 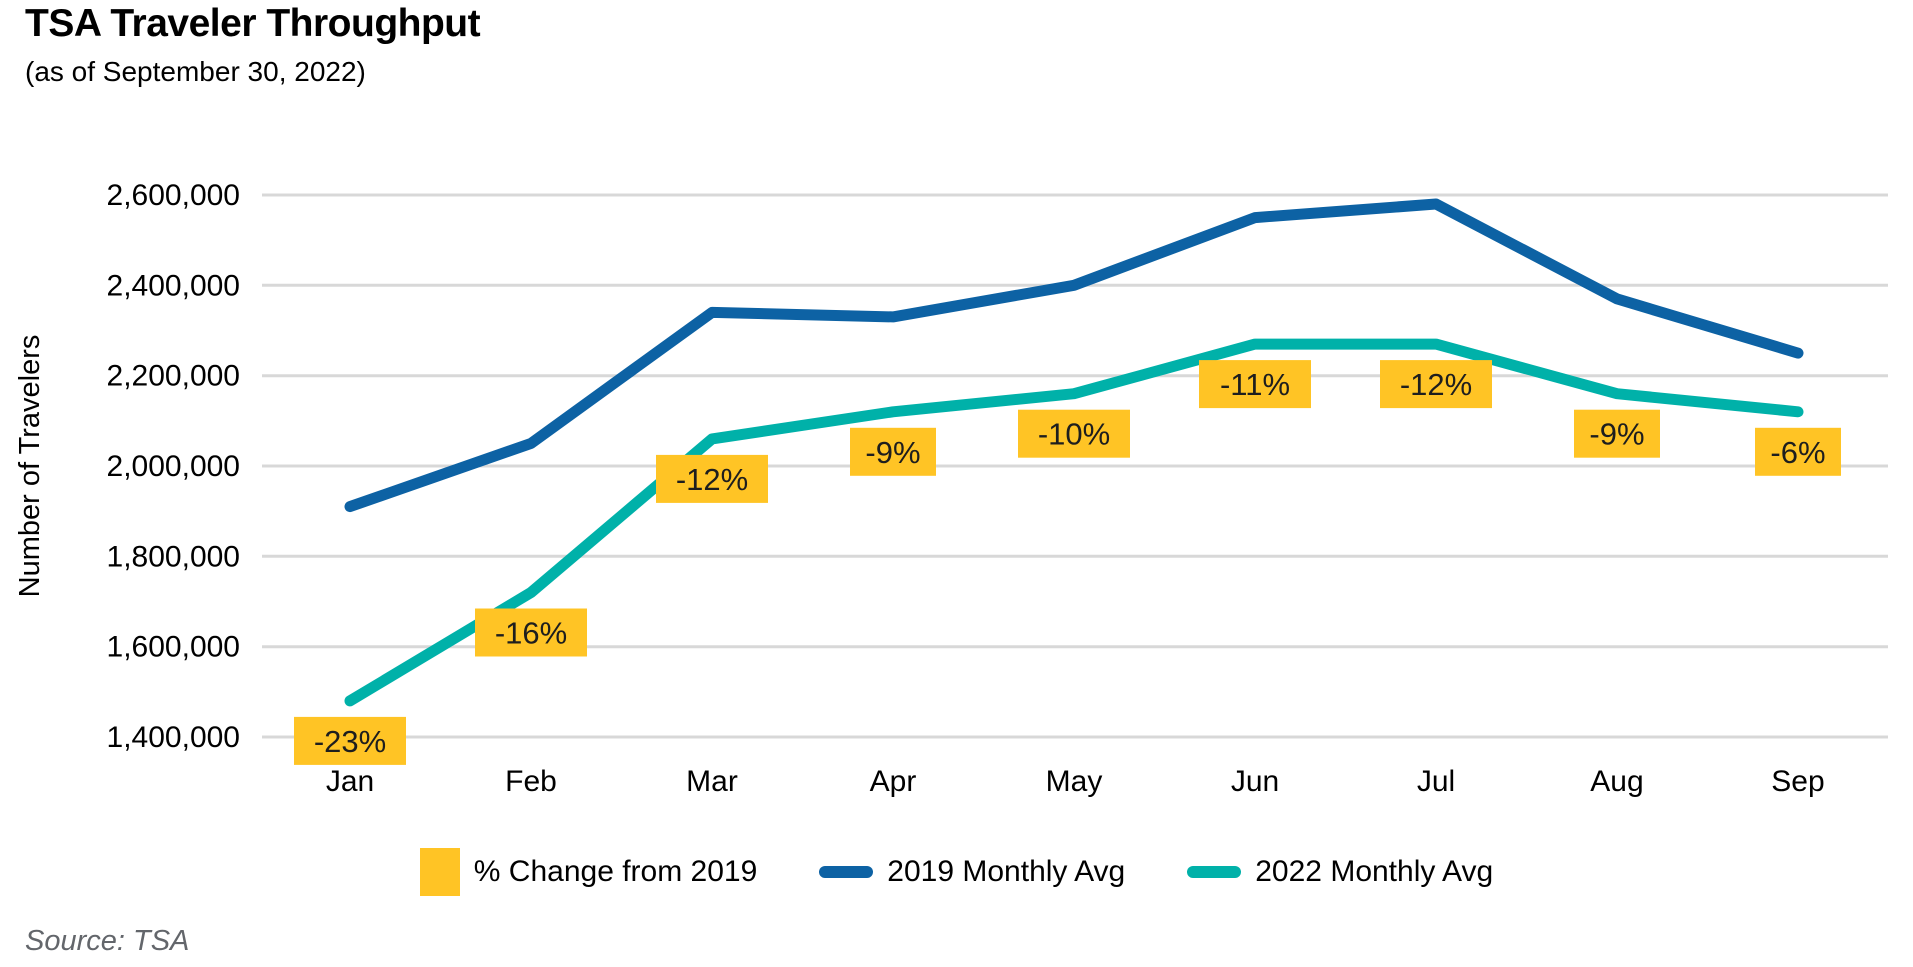 What do you see at coordinates (1006, 871) in the screenshot?
I see `legend-label-2019: 2019 Monthly Avg` at bounding box center [1006, 871].